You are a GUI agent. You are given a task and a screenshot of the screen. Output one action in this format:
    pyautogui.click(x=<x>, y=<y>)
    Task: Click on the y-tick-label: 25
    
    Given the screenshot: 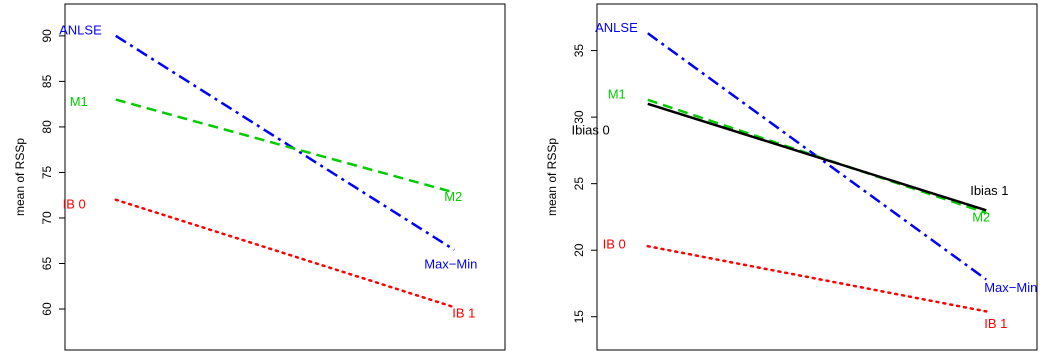 What is the action you would take?
    pyautogui.click(x=579, y=184)
    